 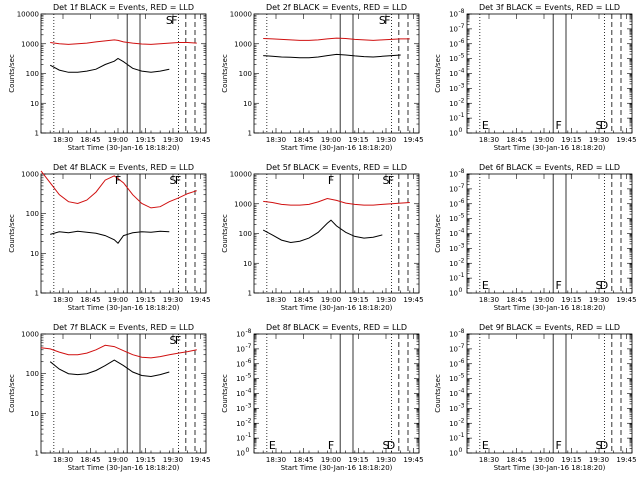 What do you see at coordinates (462, 346) in the screenshot?
I see `y-tick-exponent: -7` at bounding box center [462, 346].